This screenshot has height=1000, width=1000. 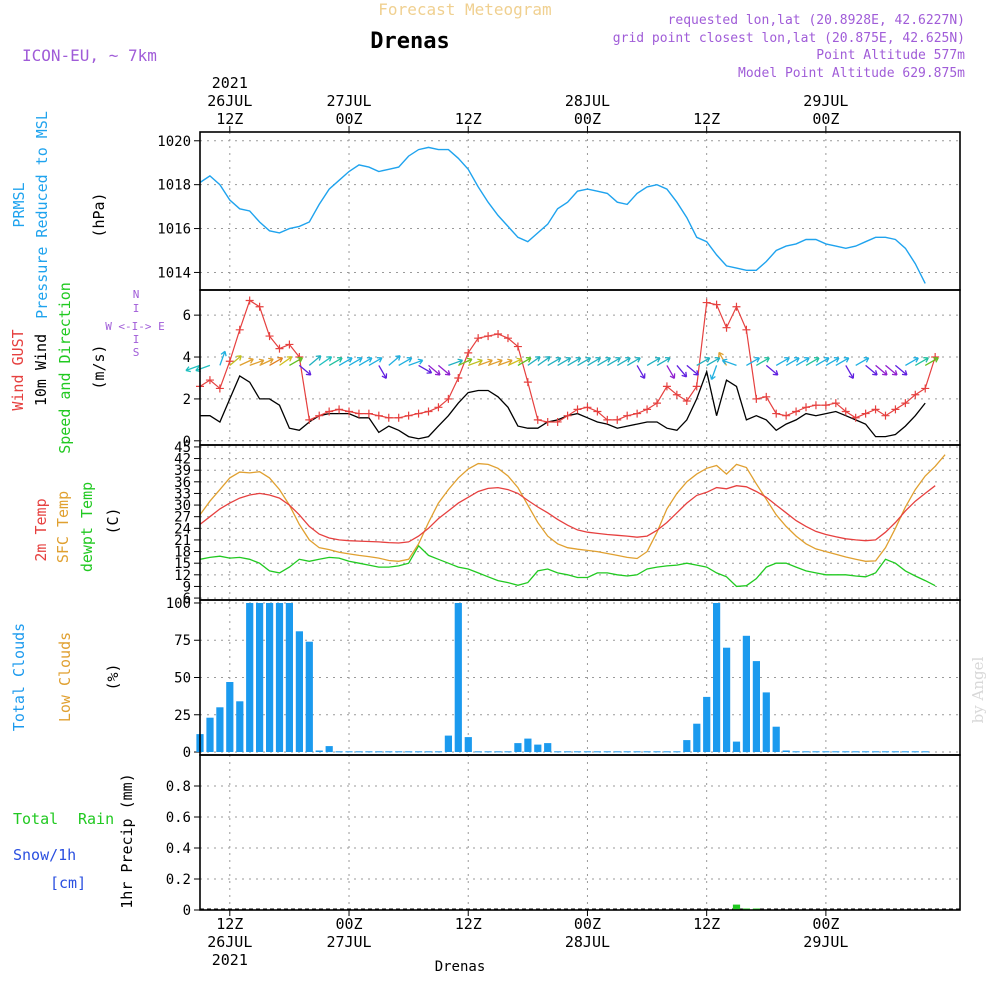 I want to click on precip-bar, so click(x=736, y=907).